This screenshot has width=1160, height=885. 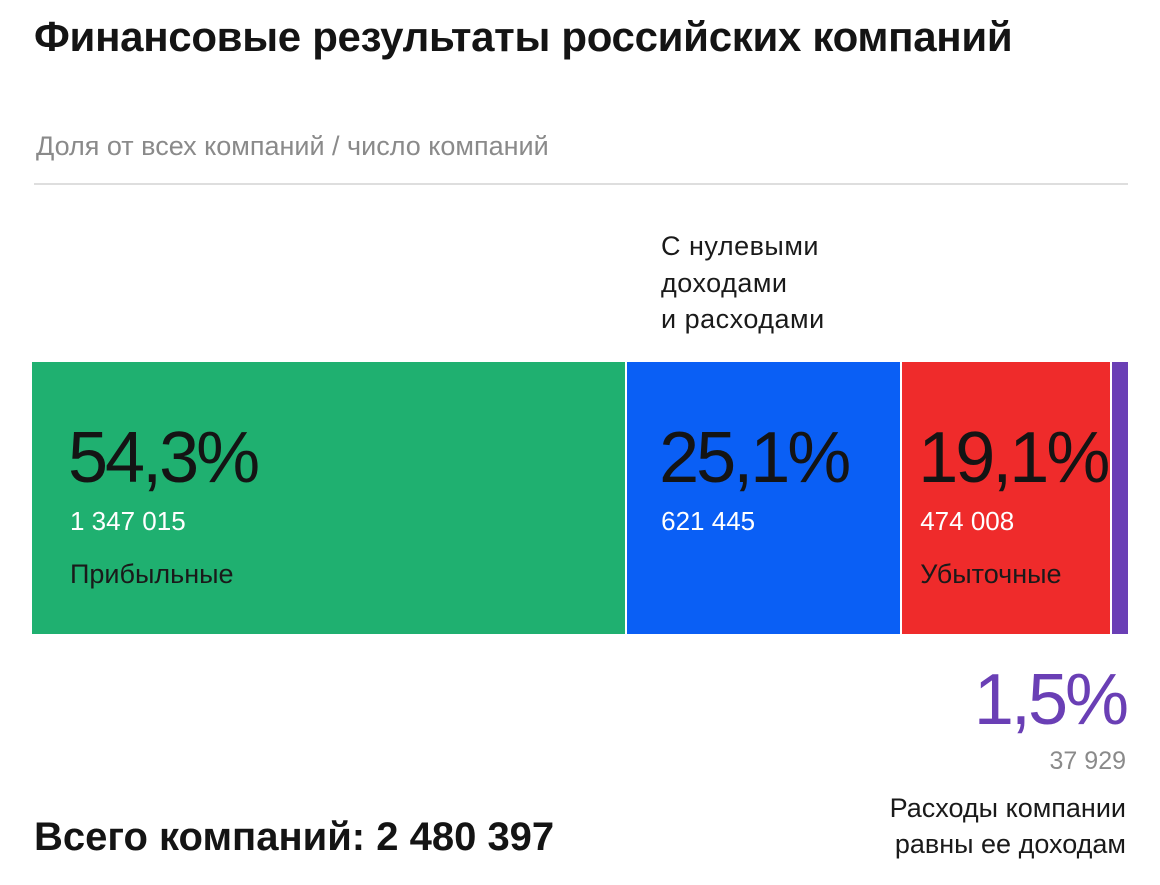 I want to click on bar-segment-loss: 19,1% 474 008 Убыточные, so click(x=1006, y=498).